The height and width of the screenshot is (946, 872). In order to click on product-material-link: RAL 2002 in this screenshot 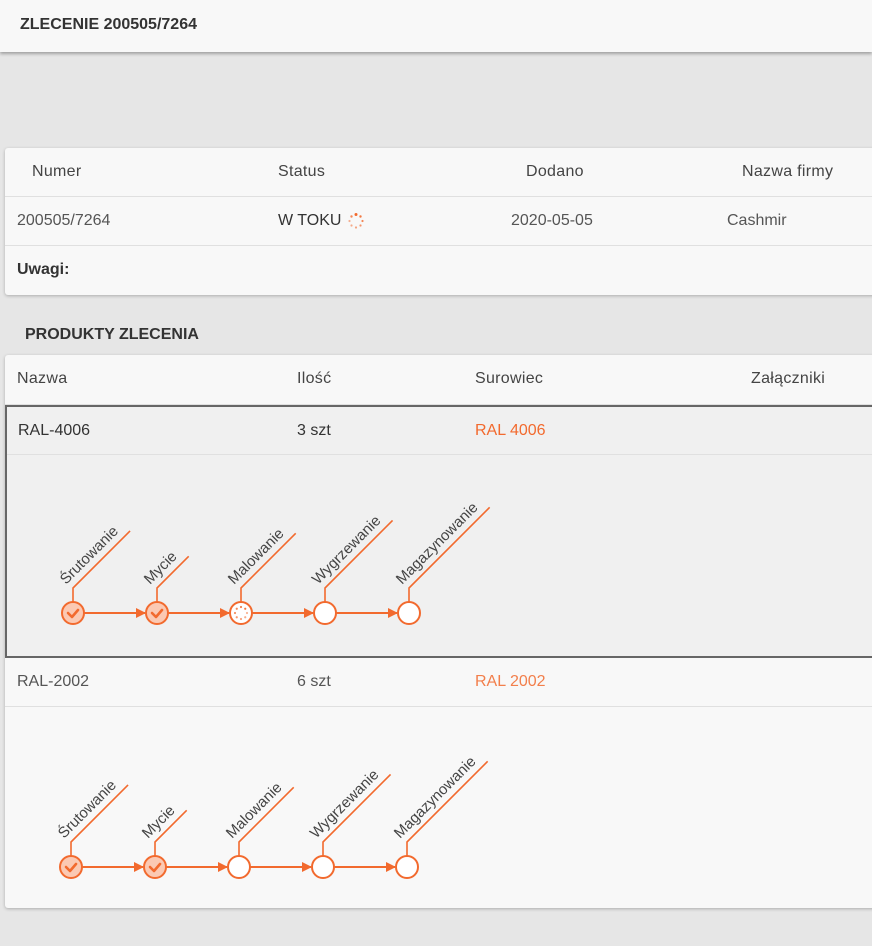, I will do `click(510, 681)`.